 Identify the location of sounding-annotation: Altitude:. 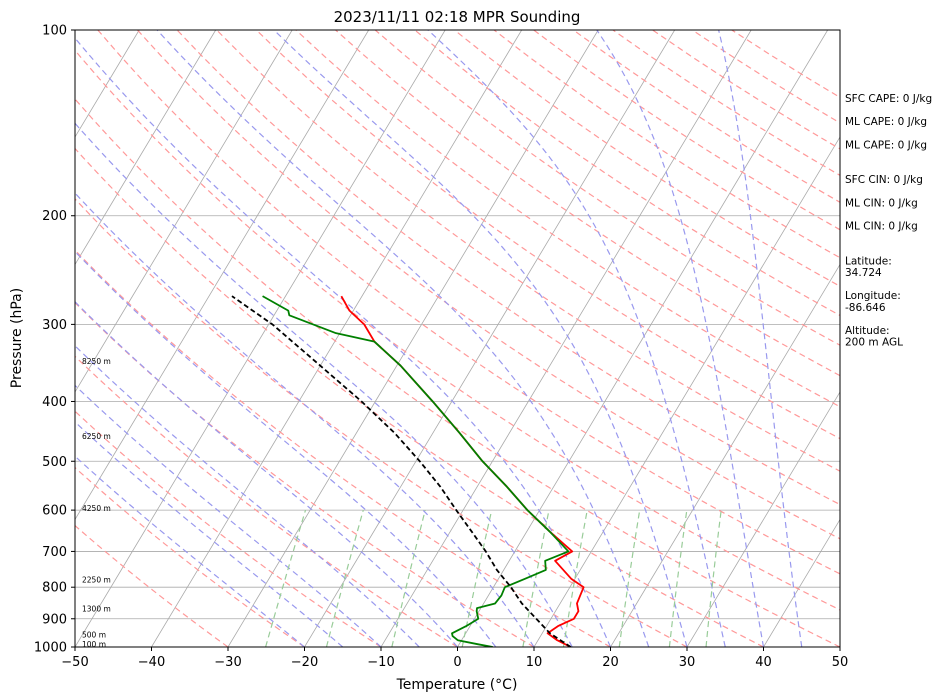
(867, 331).